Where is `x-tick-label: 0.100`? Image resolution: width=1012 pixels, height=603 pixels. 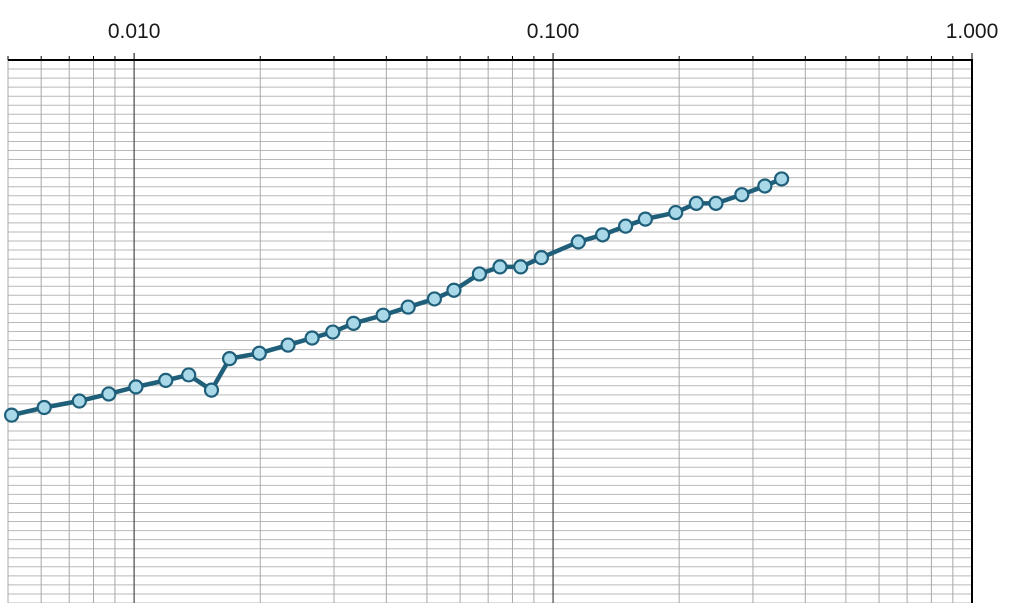 x-tick-label: 0.100 is located at coordinates (553, 31).